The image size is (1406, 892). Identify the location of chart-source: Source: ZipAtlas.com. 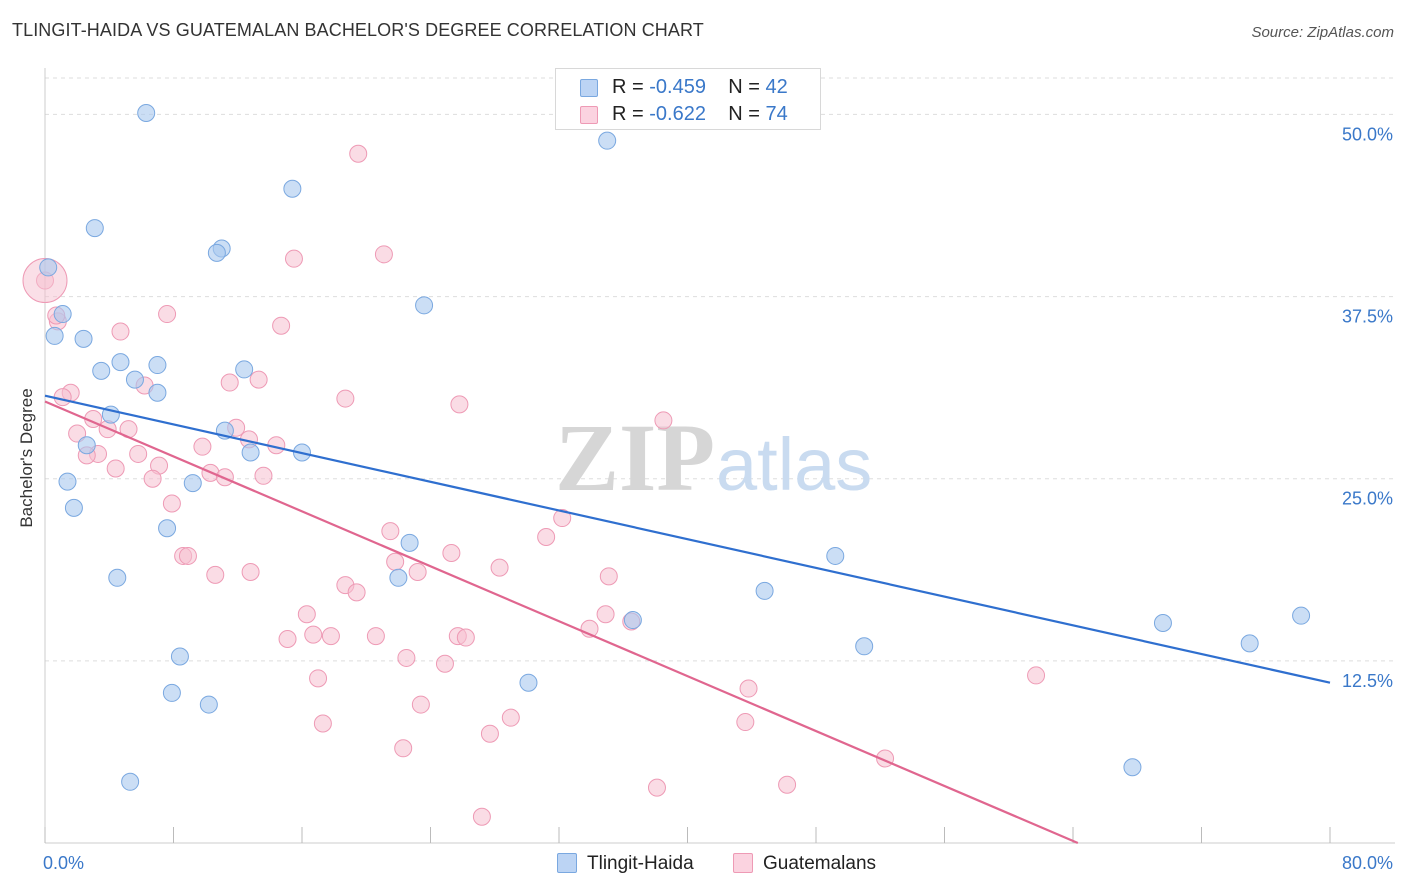
(1322, 32).